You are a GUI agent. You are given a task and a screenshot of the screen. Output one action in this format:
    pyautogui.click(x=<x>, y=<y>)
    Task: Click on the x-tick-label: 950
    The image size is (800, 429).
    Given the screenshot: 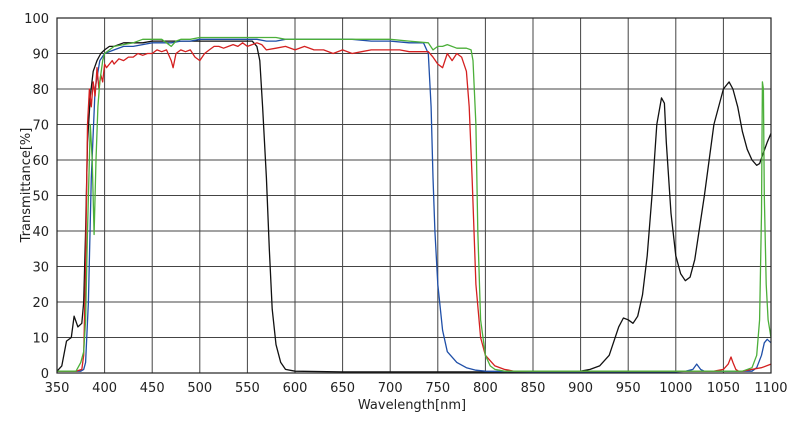 What is the action you would take?
    pyautogui.click(x=628, y=388)
    